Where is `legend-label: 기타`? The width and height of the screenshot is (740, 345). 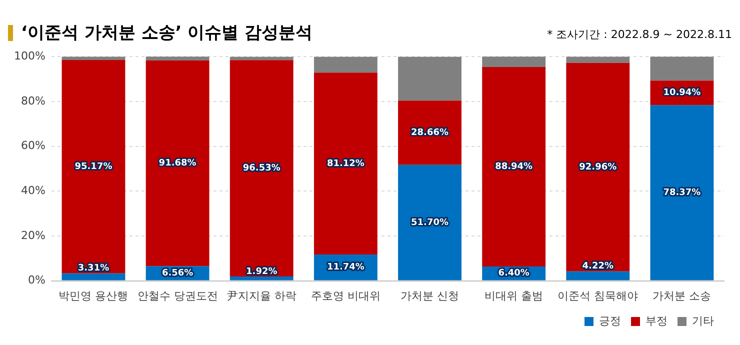 legend-label: 기타 is located at coordinates (703, 321).